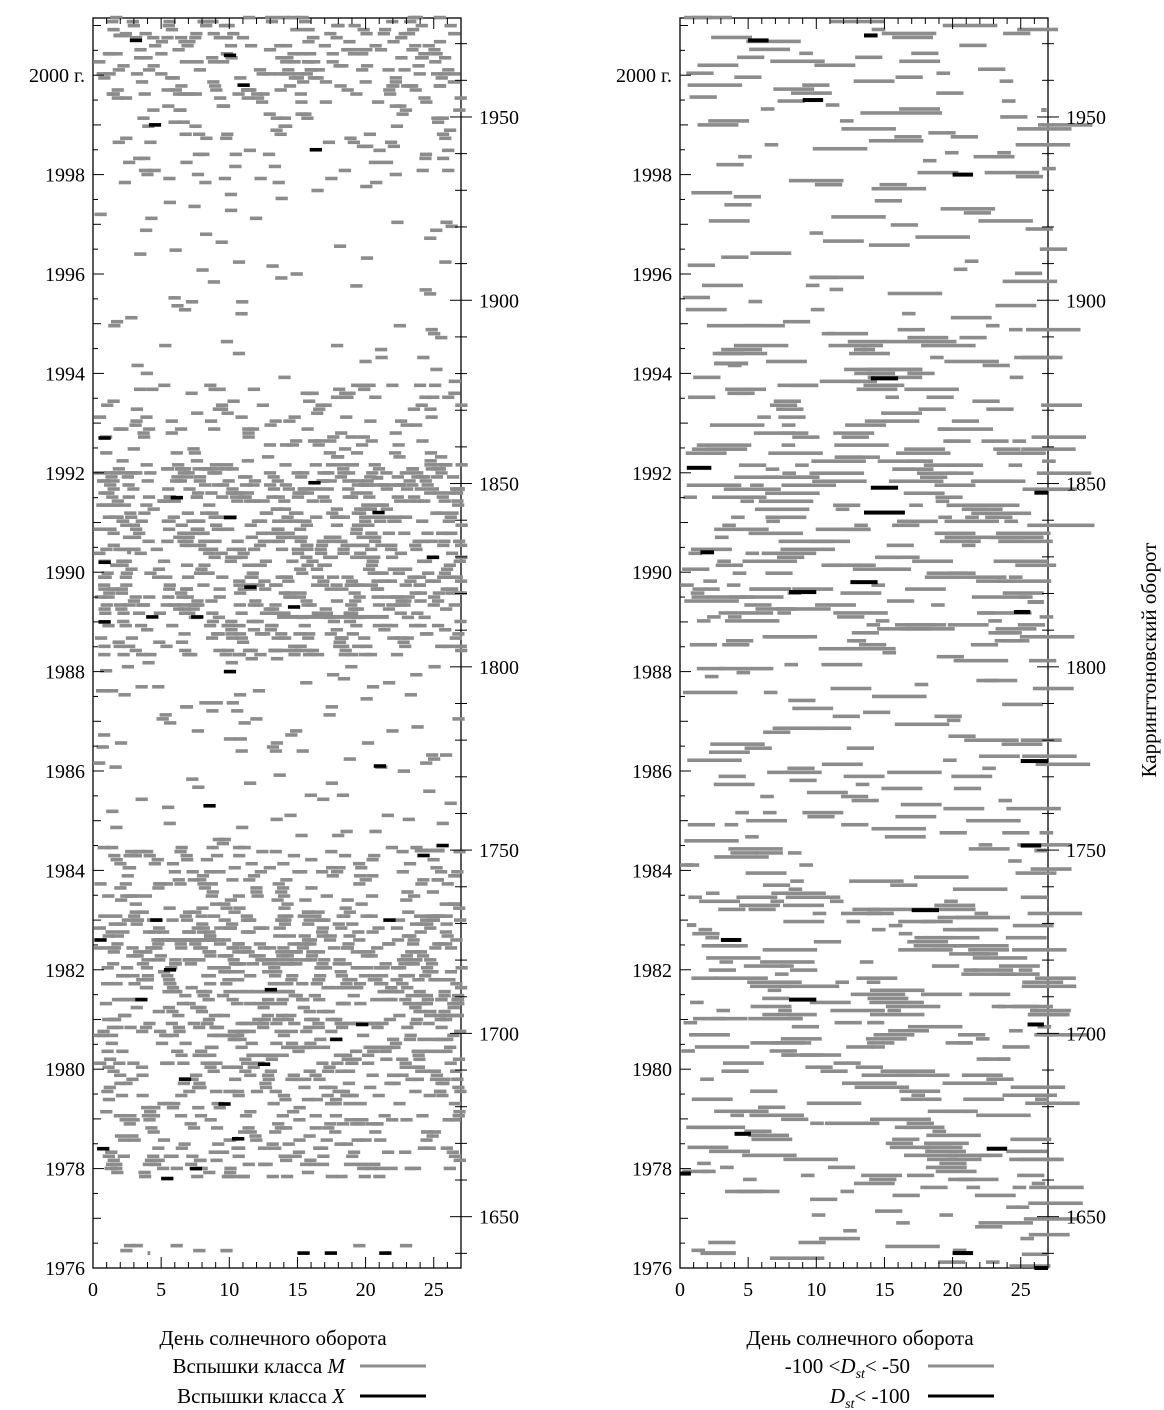 Image resolution: width=1164 pixels, height=1410 pixels. I want to click on mark-run, so click(1031, 845).